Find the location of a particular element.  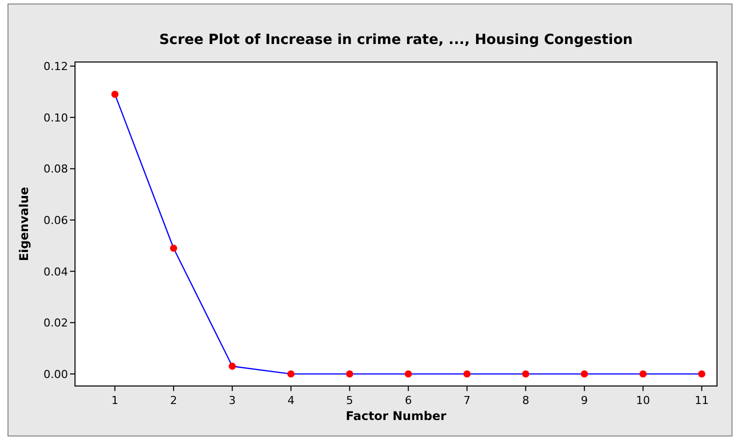

y-tick-label: 0.02 is located at coordinates (56, 323).